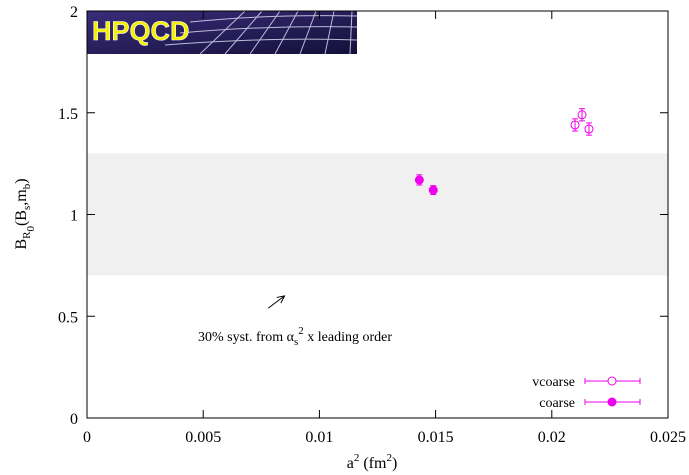 Image resolution: width=689 pixels, height=475 pixels. What do you see at coordinates (31, 229) in the screenshot?
I see `y-axis-label-subsub: 0` at bounding box center [31, 229].